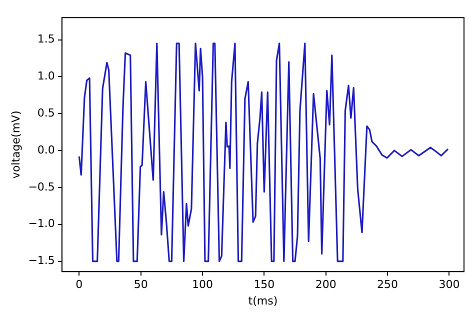 This screenshot has width=474, height=336. I want to click on y-tick-label: −0.5, so click(41, 187).